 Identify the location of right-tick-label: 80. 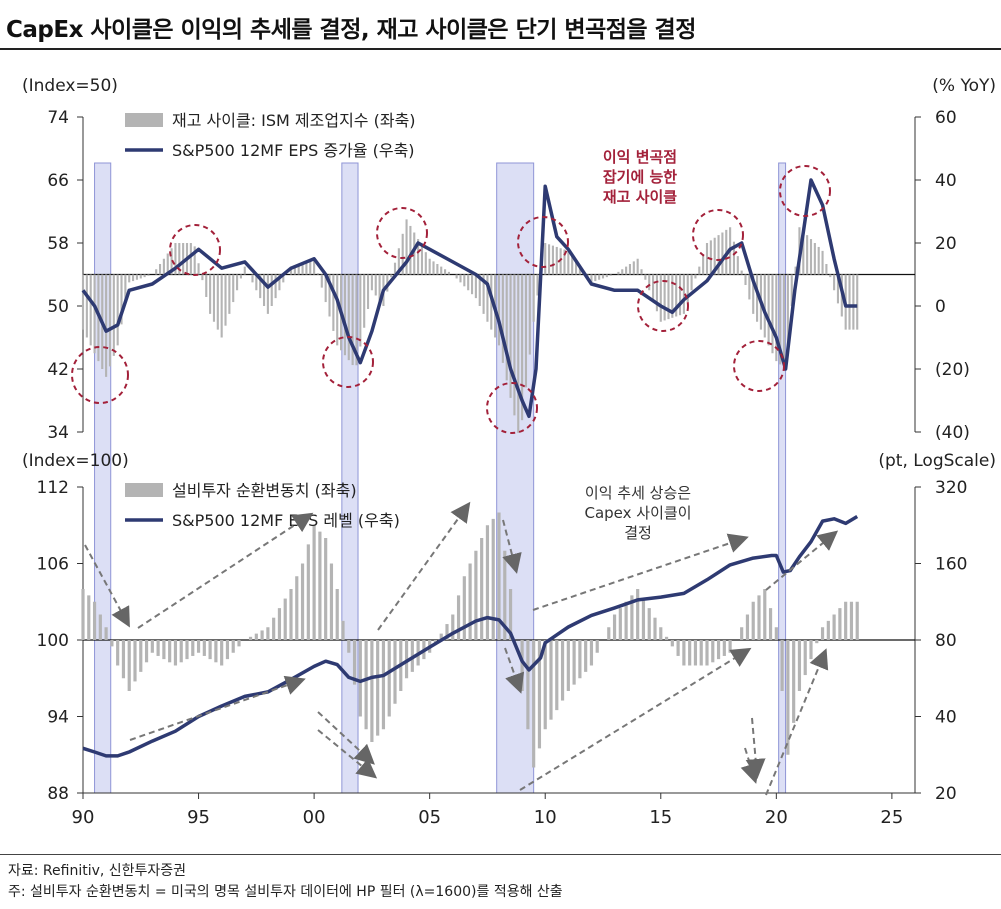
(946, 641).